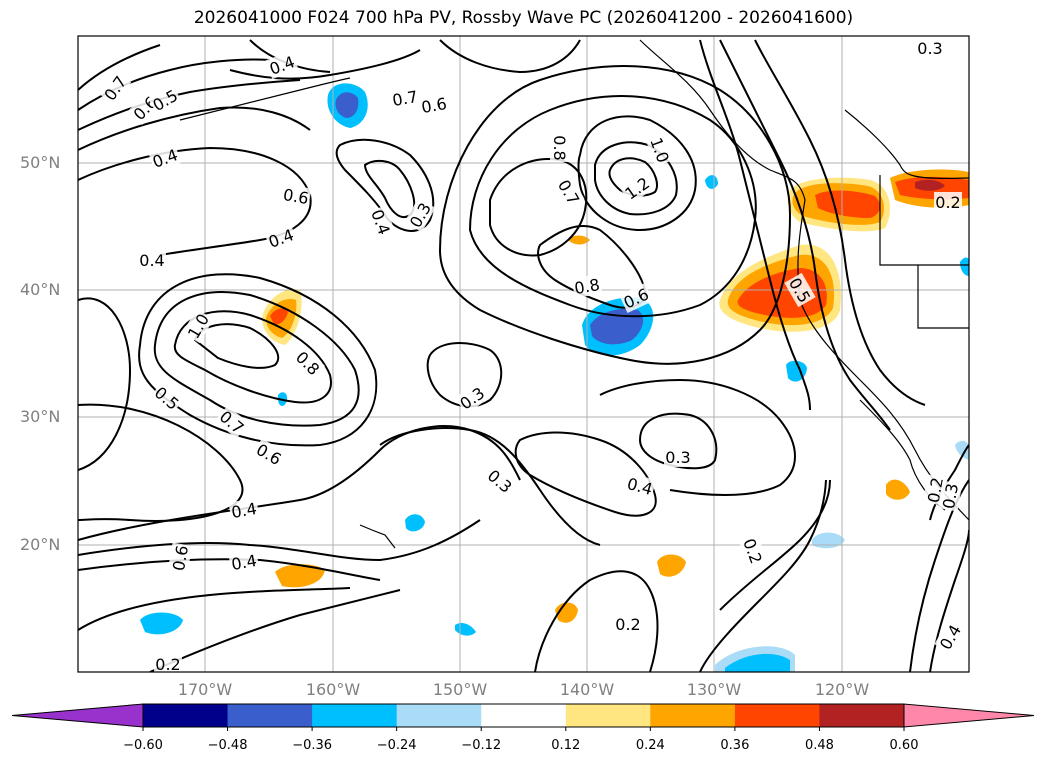  What do you see at coordinates (481, 745) in the screenshot?
I see `colorbar-tick-label: −0.12` at bounding box center [481, 745].